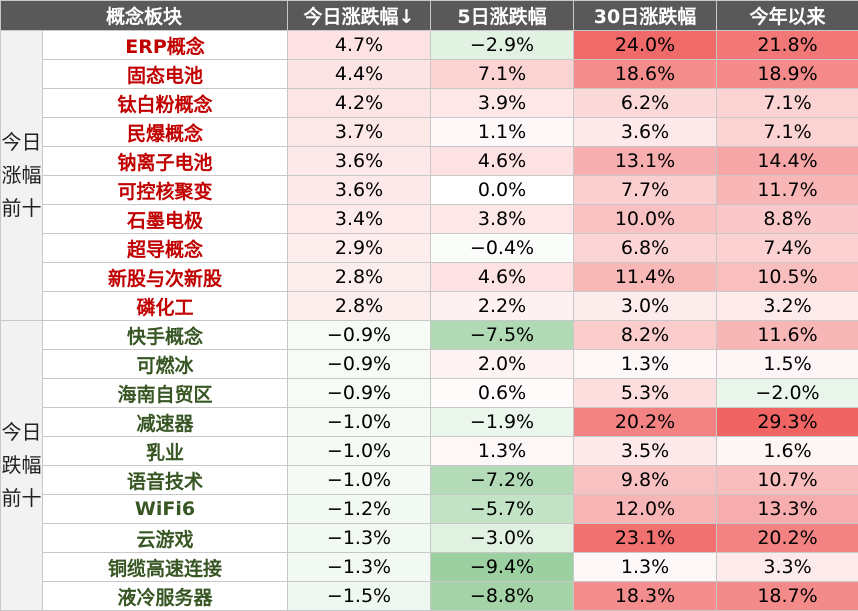 The width and height of the screenshot is (858, 611). What do you see at coordinates (165, 364) in the screenshot?
I see `concept-name: 可燃冰` at bounding box center [165, 364].